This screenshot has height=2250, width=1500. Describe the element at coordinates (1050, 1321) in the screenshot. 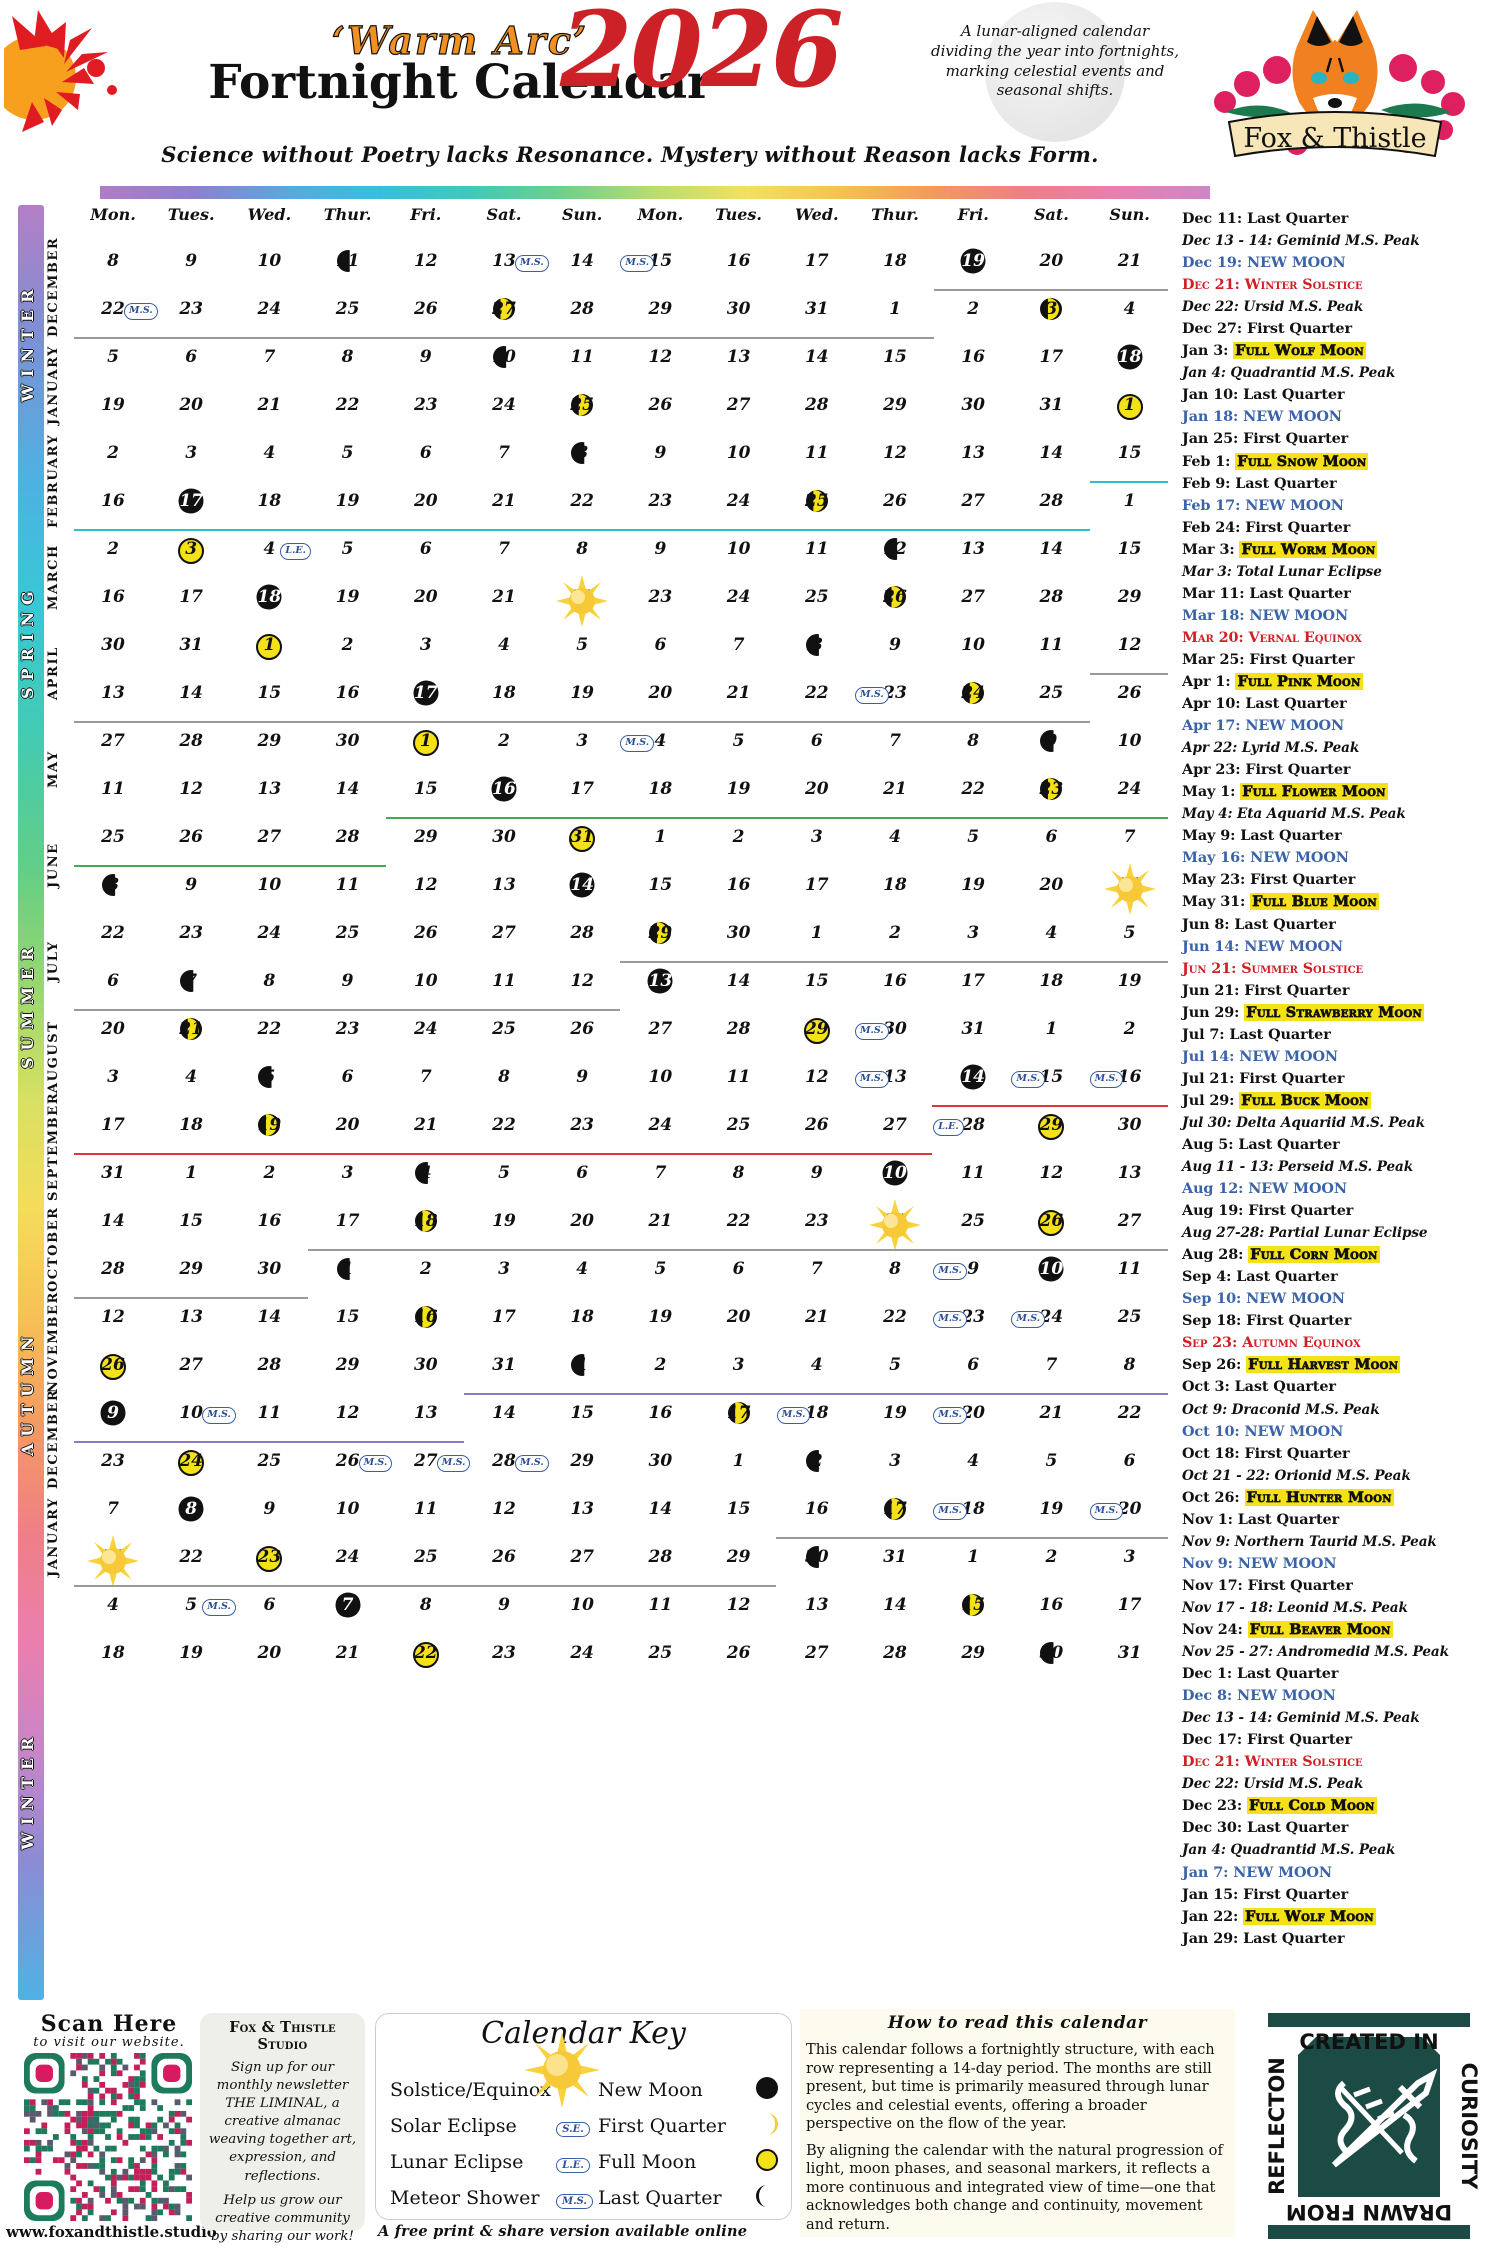

I see `day-cell: 24 M.S.` at that location.